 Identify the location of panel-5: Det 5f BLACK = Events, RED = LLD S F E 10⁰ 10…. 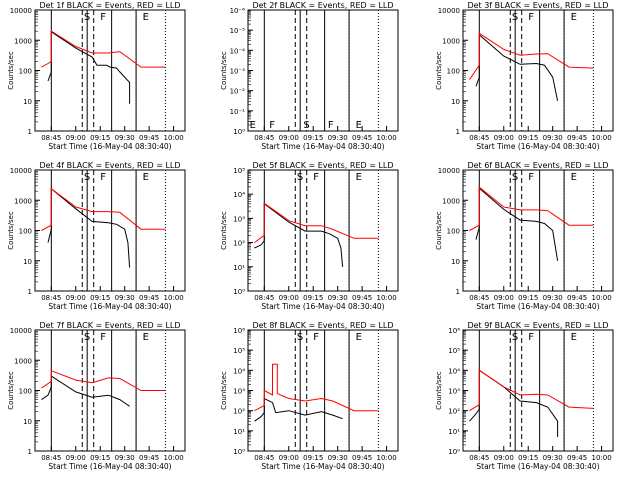
(309, 236).